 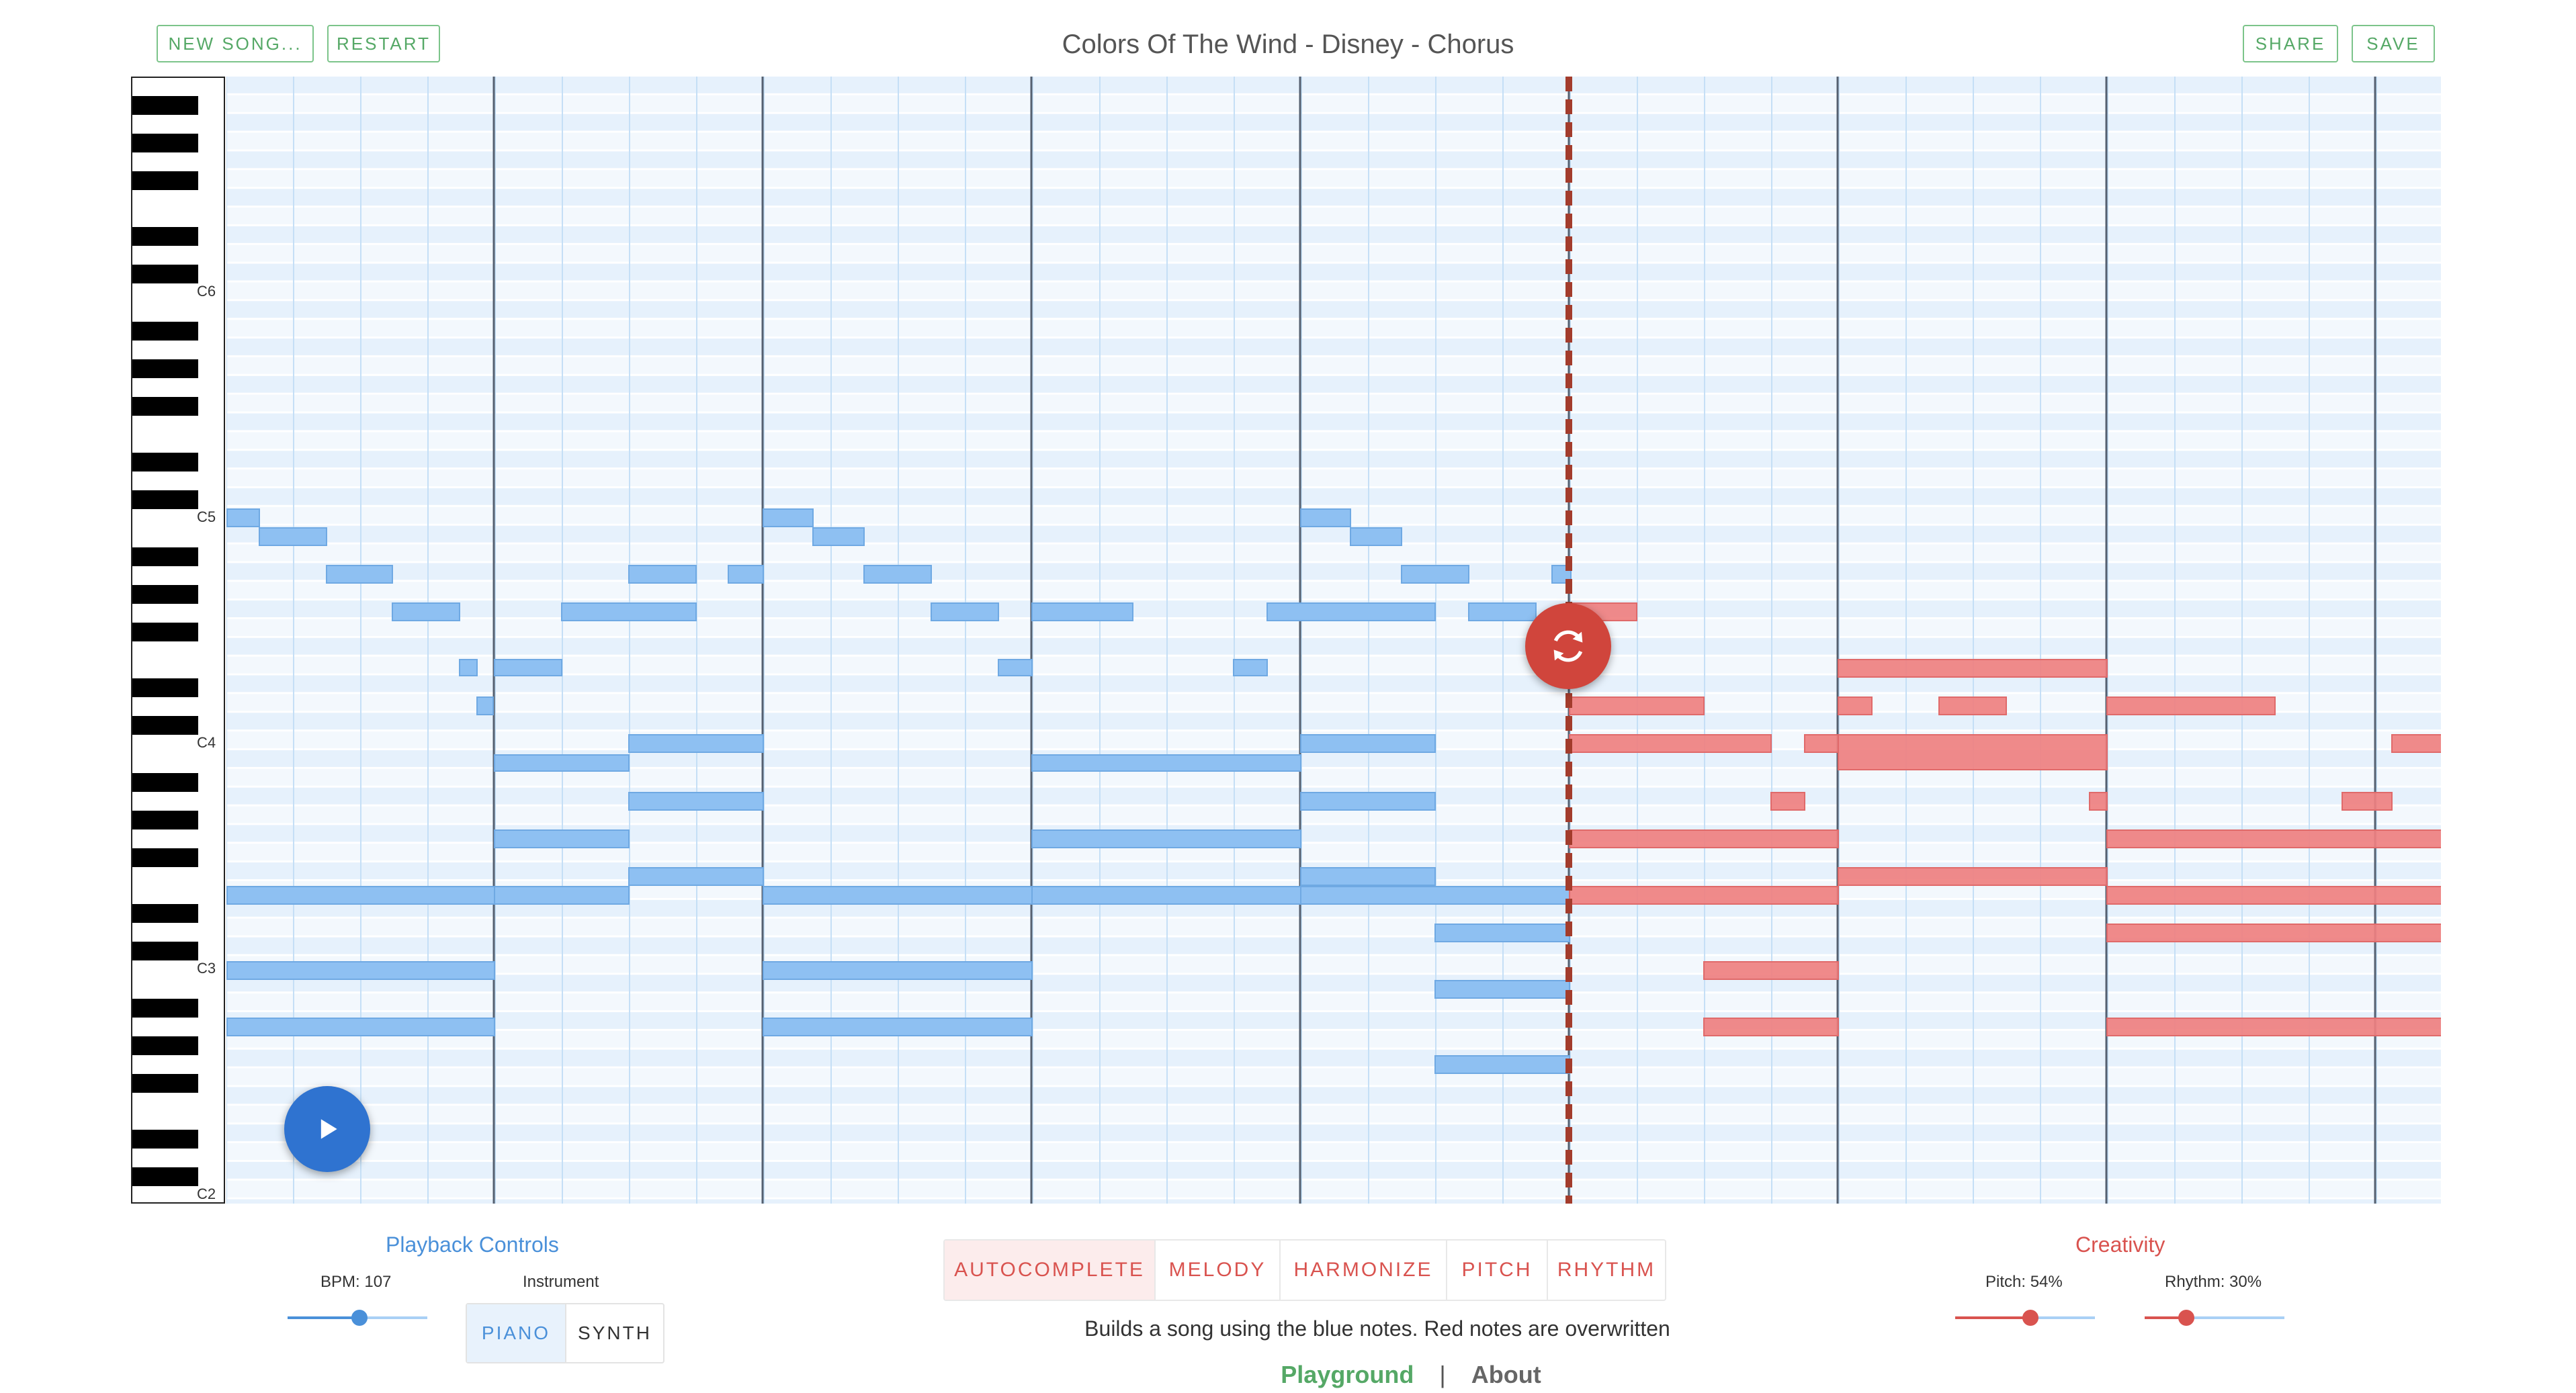 What do you see at coordinates (2213, 1282) in the screenshot?
I see `rhythm-creativity-label: Rhythm: 30%` at bounding box center [2213, 1282].